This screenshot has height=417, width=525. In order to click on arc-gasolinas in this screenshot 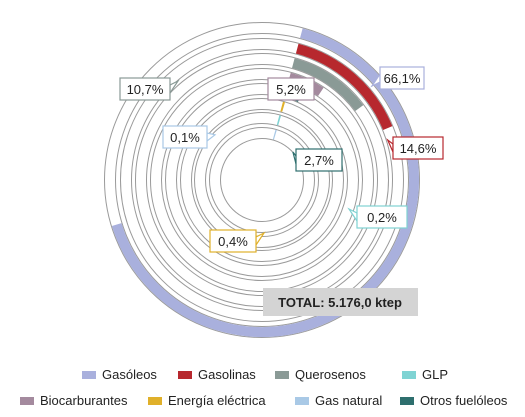, I will do `click(344, 87)`.